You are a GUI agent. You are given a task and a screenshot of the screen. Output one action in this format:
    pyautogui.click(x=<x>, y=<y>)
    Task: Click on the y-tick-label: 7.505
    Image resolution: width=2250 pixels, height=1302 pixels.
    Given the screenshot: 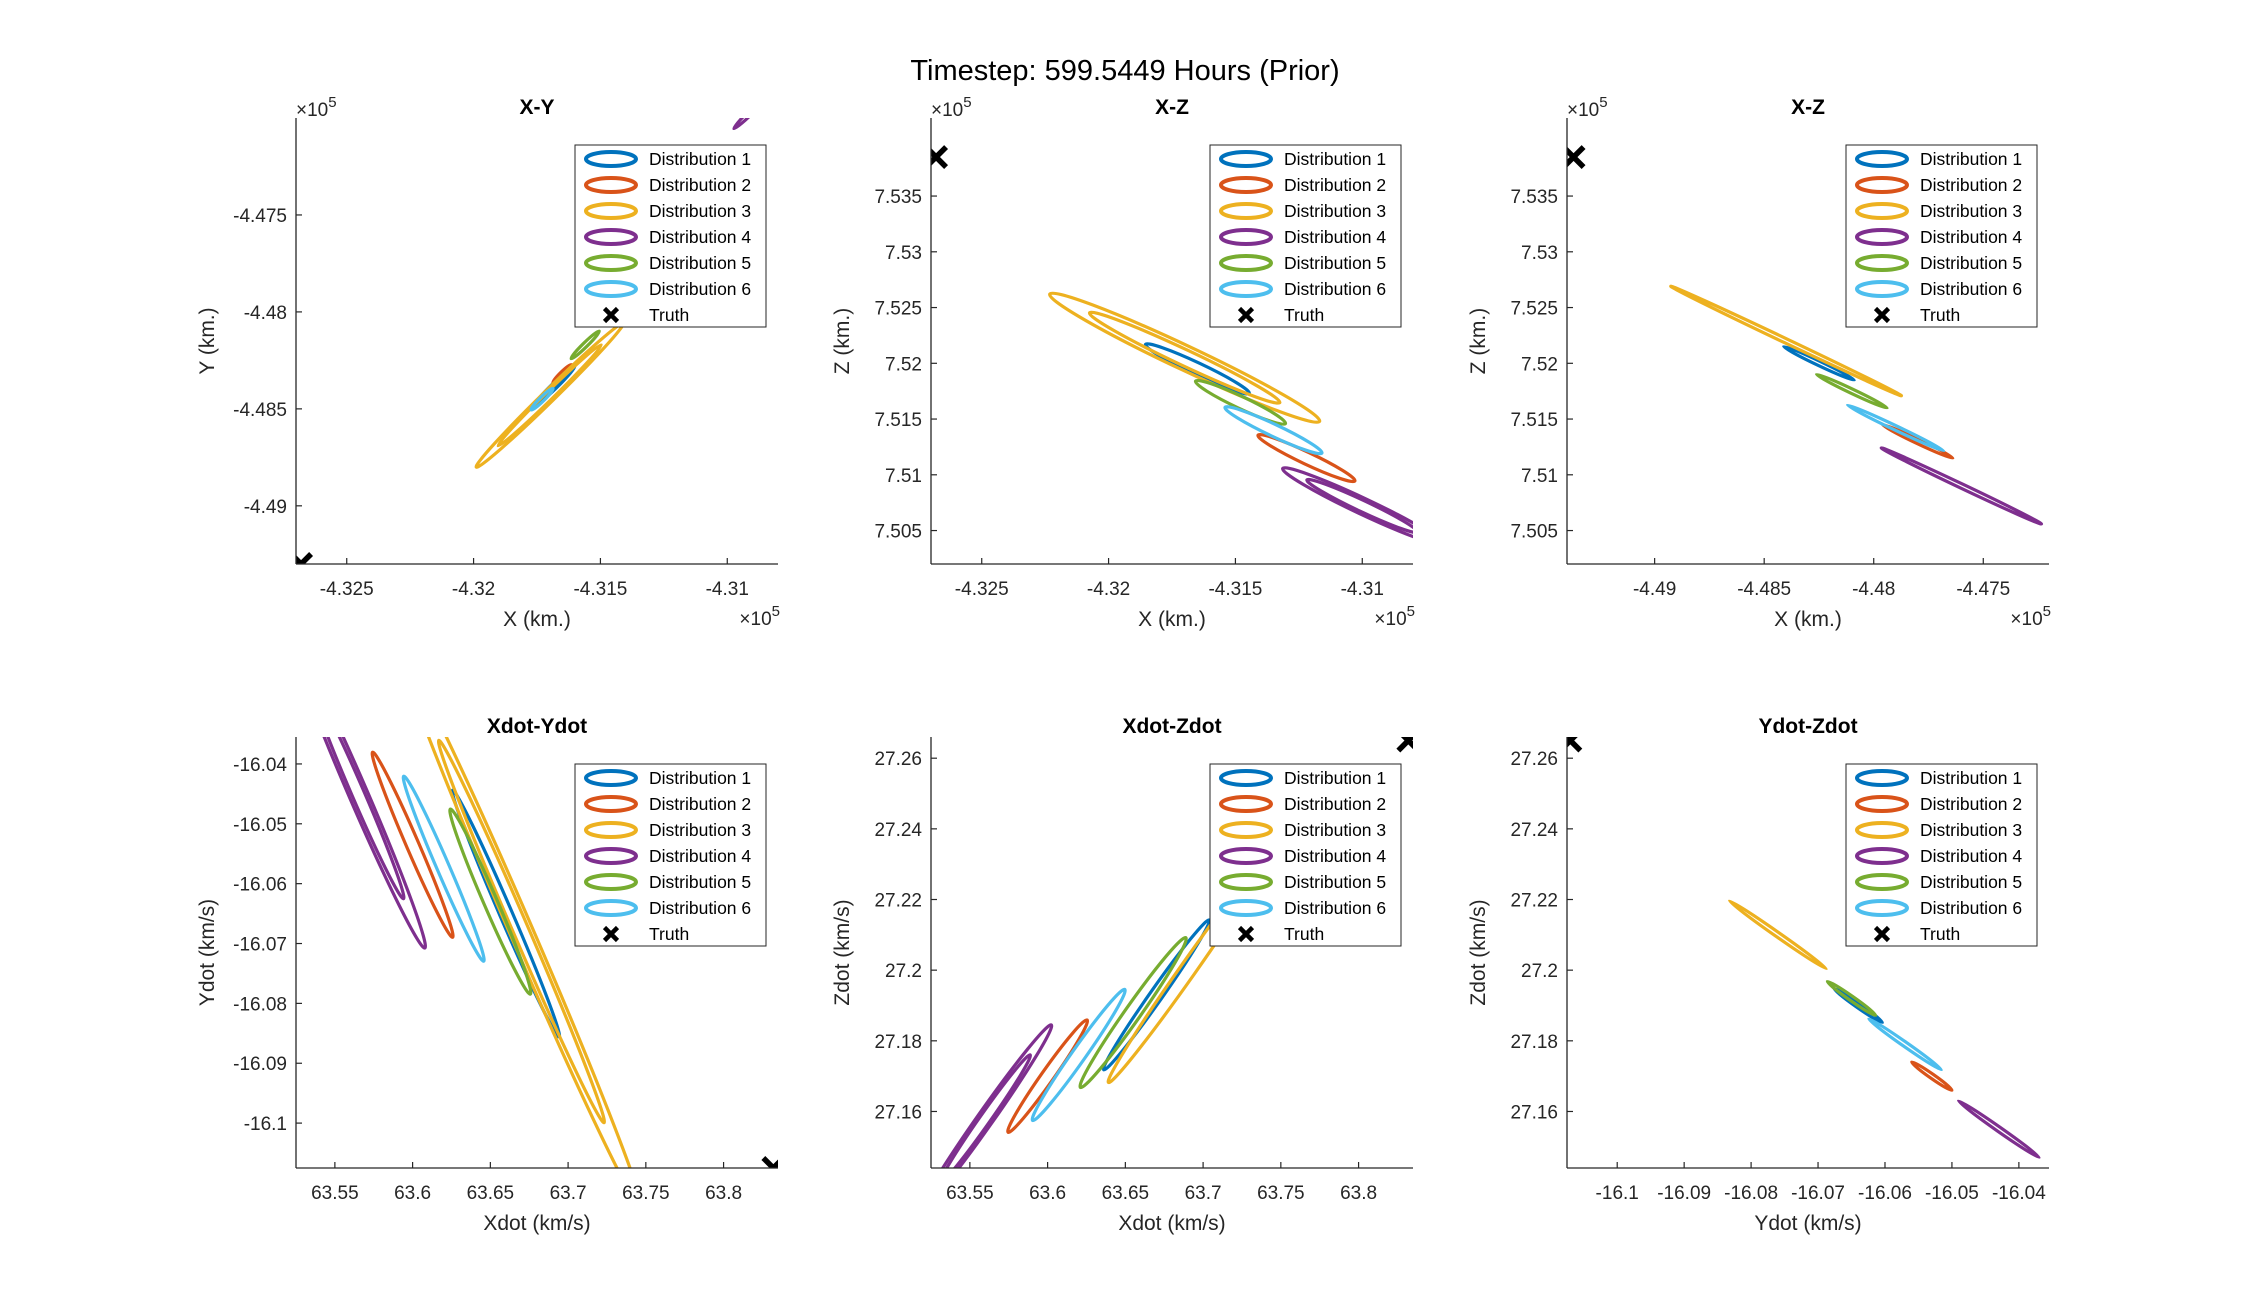 What is the action you would take?
    pyautogui.click(x=898, y=532)
    